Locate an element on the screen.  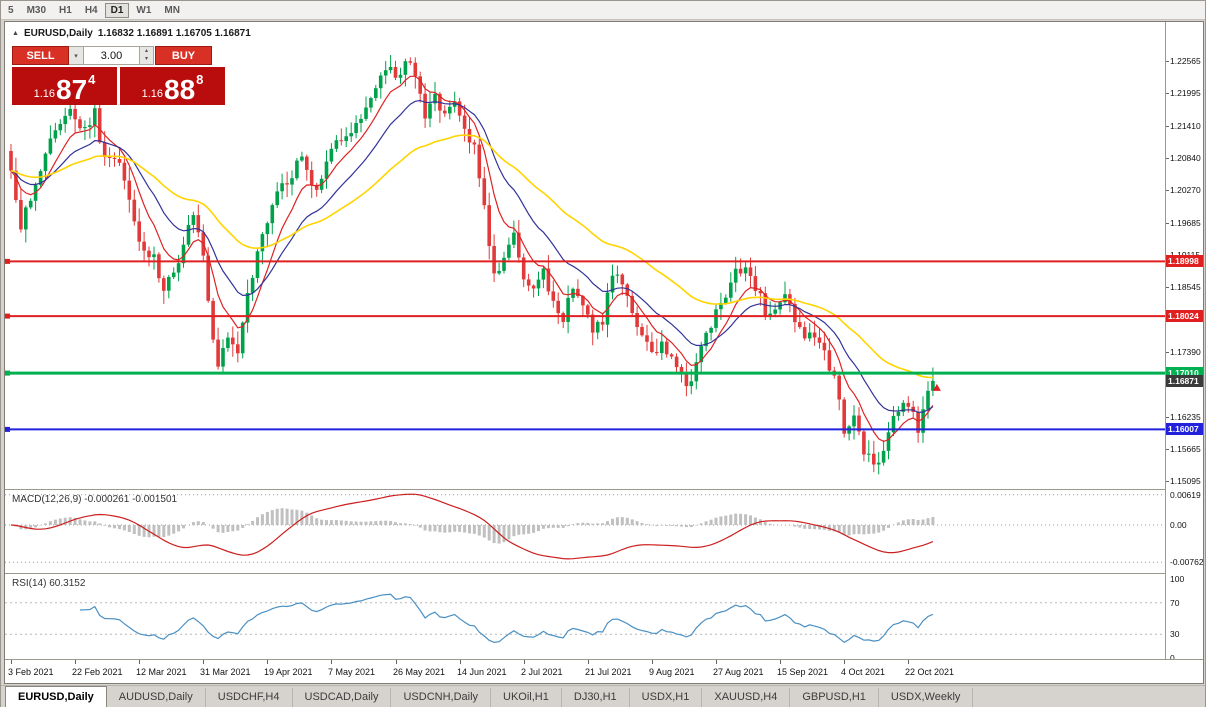
date-tick-label: 26 May 2021 is located at coordinates (419, 672).